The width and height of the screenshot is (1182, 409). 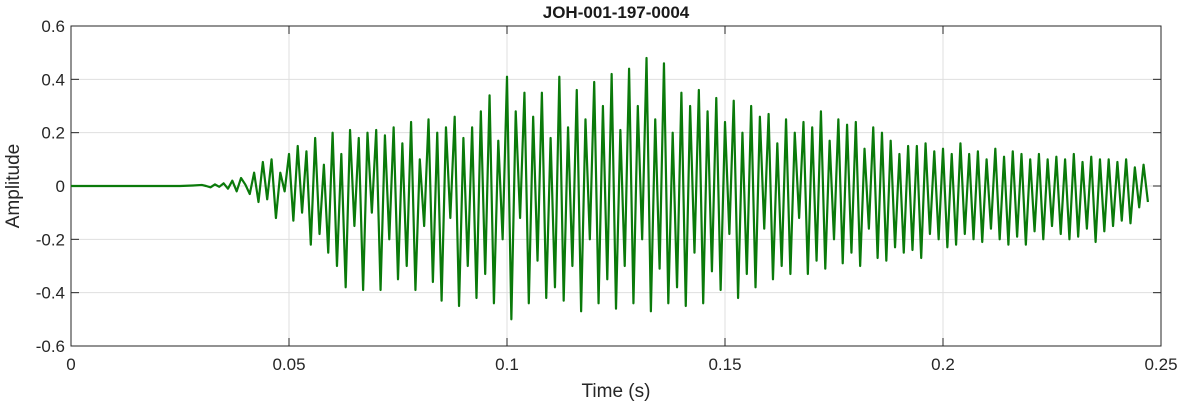 I want to click on x-tick-label: 0.25, so click(x=1160, y=364).